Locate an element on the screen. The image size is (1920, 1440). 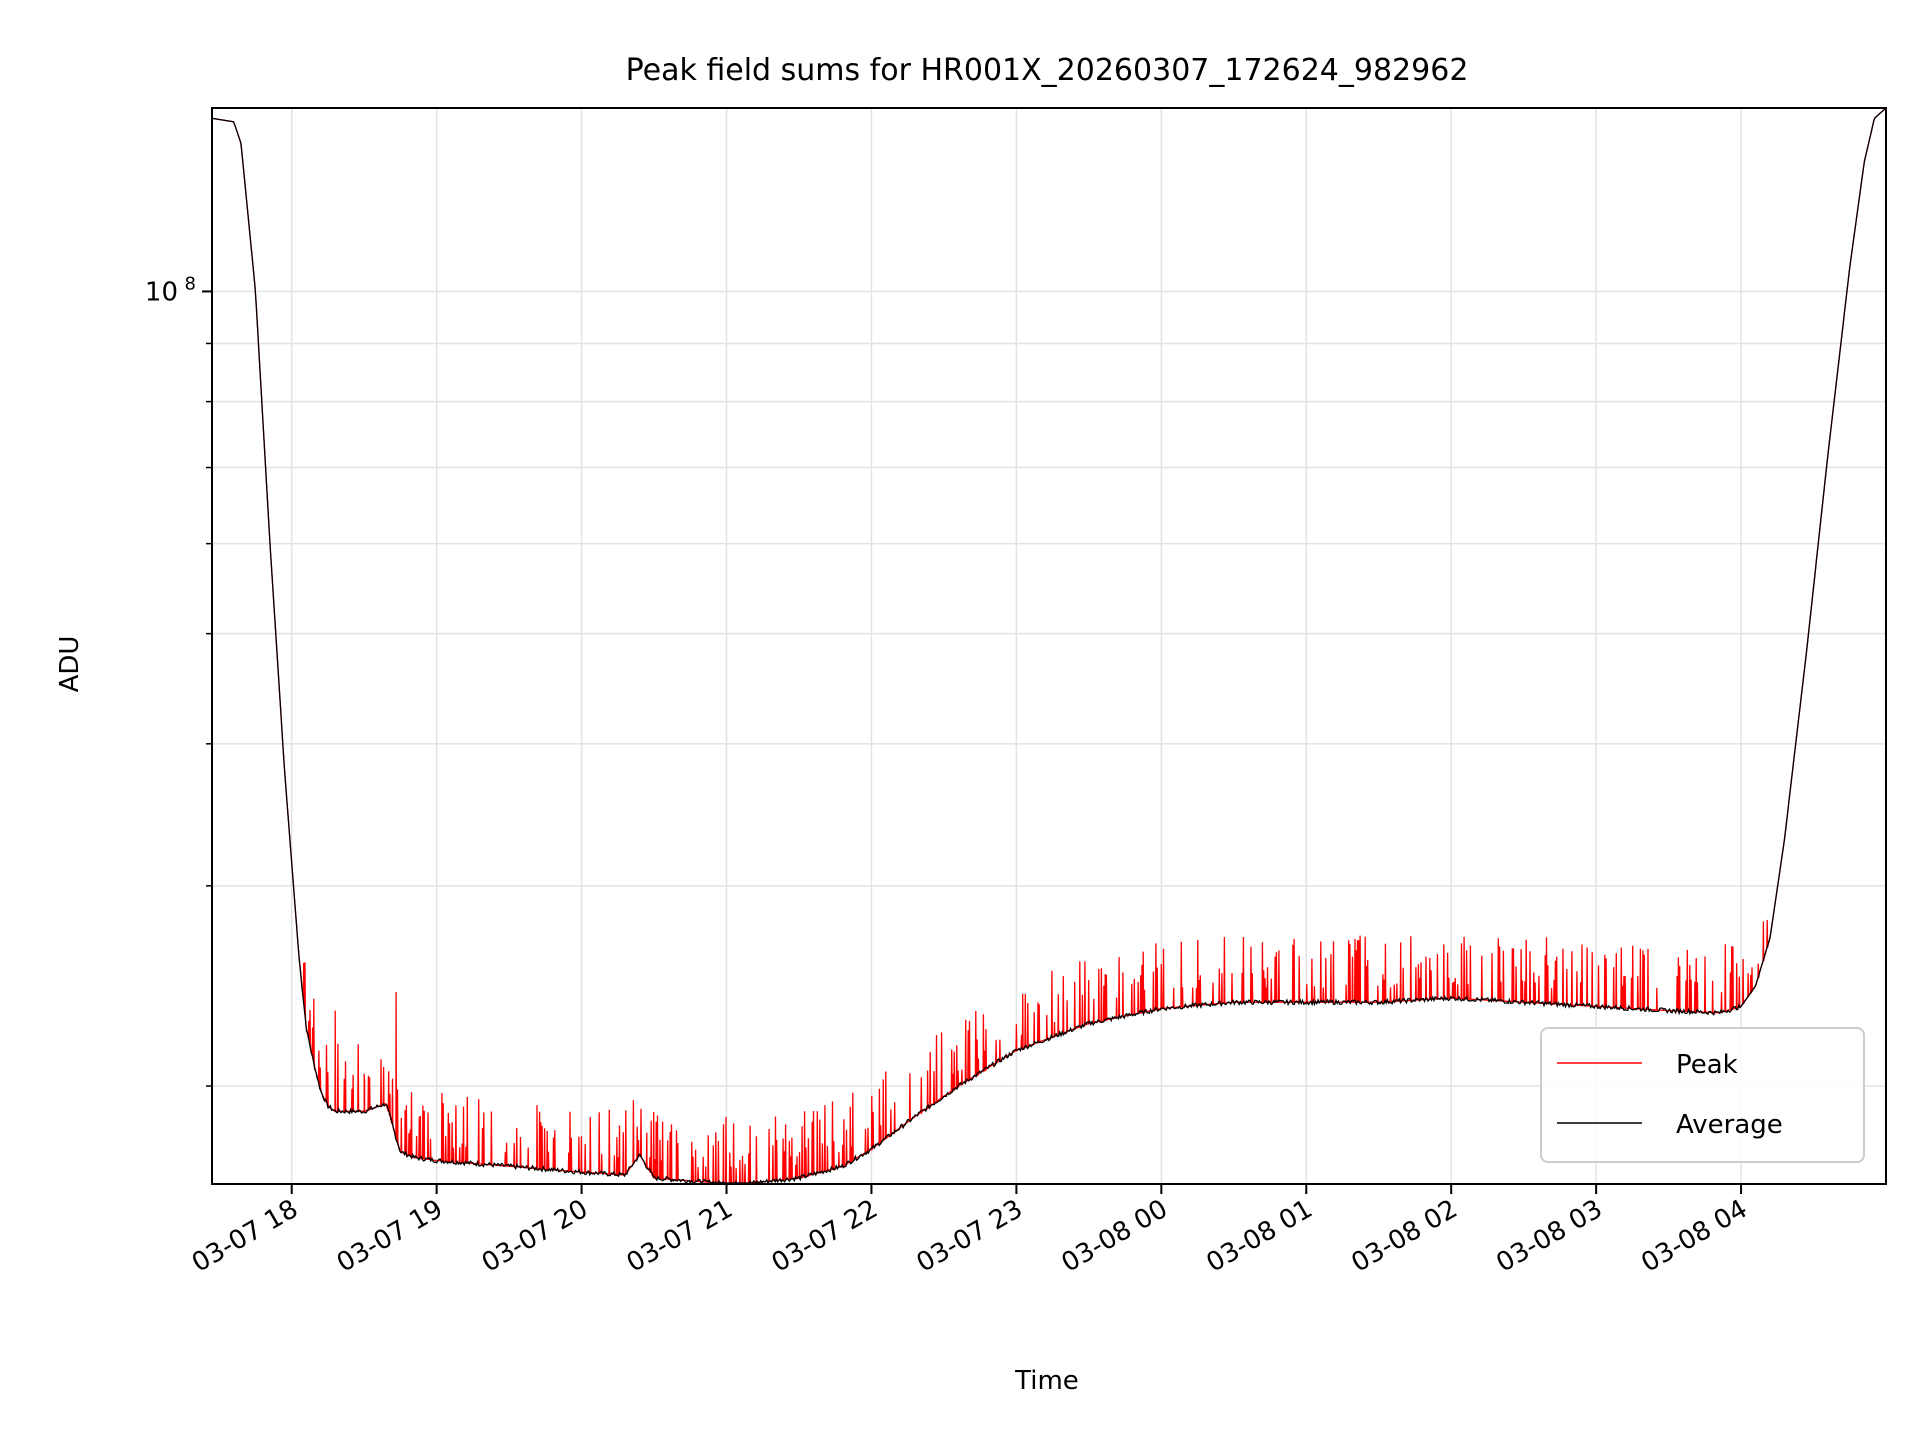
legend-box is located at coordinates (1702, 1095).